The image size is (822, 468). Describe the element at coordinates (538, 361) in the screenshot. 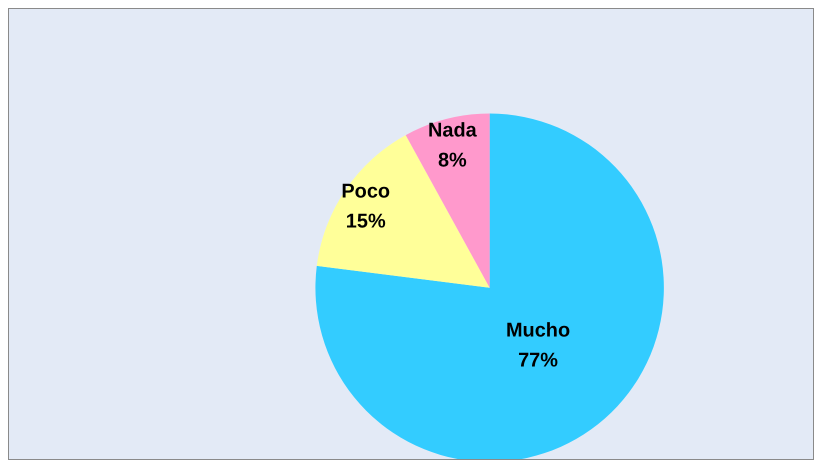

I see `data-label: 77%` at that location.